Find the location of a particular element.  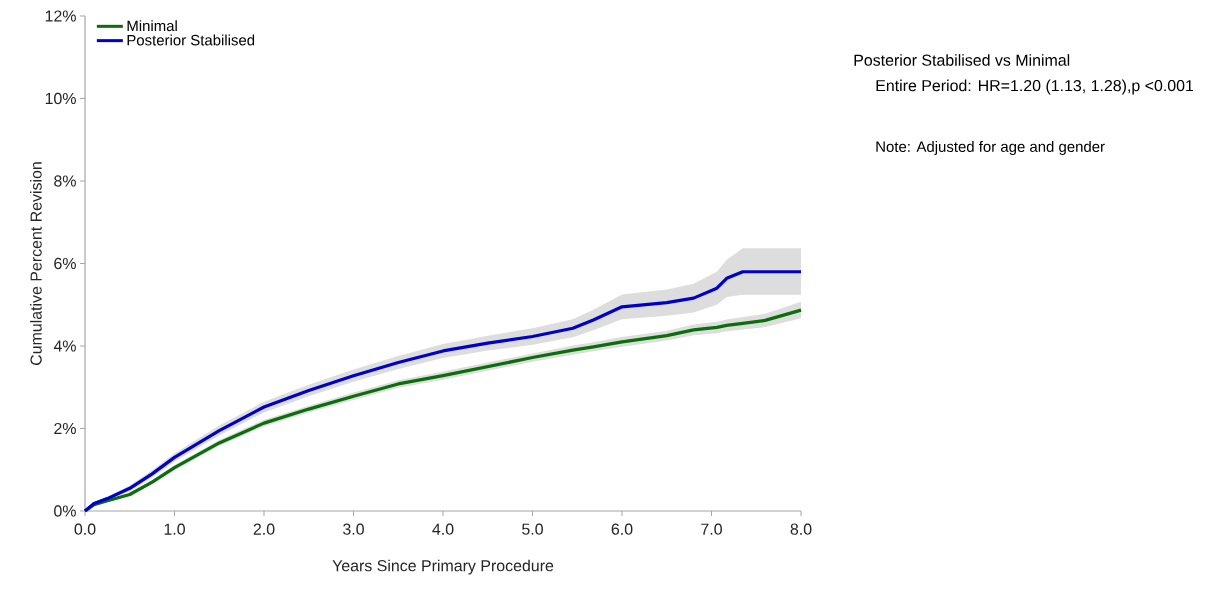

x-tick-label: 5.0 is located at coordinates (532, 529).